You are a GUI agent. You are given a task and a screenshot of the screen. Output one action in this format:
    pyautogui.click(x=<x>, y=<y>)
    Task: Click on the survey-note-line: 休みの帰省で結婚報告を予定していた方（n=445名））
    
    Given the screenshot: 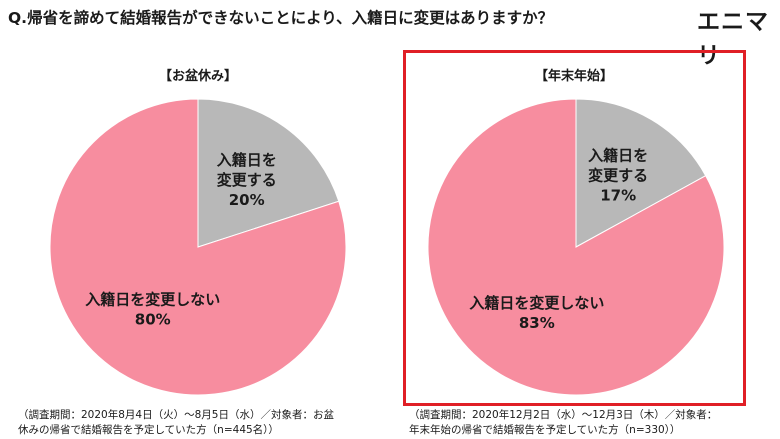 What is the action you would take?
    pyautogui.click(x=148, y=430)
    